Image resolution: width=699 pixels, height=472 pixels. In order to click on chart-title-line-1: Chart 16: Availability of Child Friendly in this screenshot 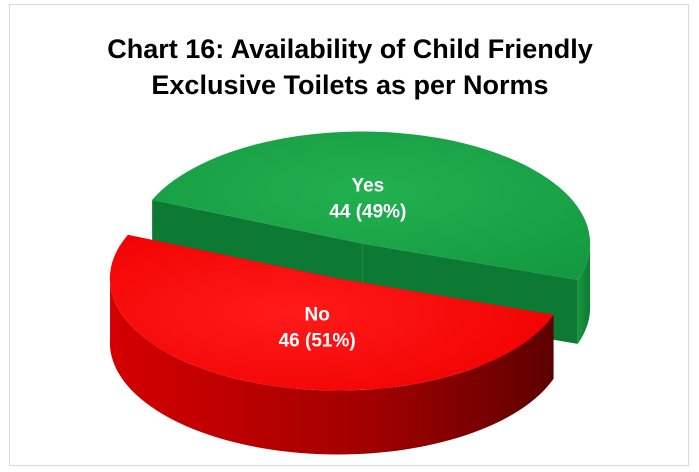, I will do `click(350, 49)`.